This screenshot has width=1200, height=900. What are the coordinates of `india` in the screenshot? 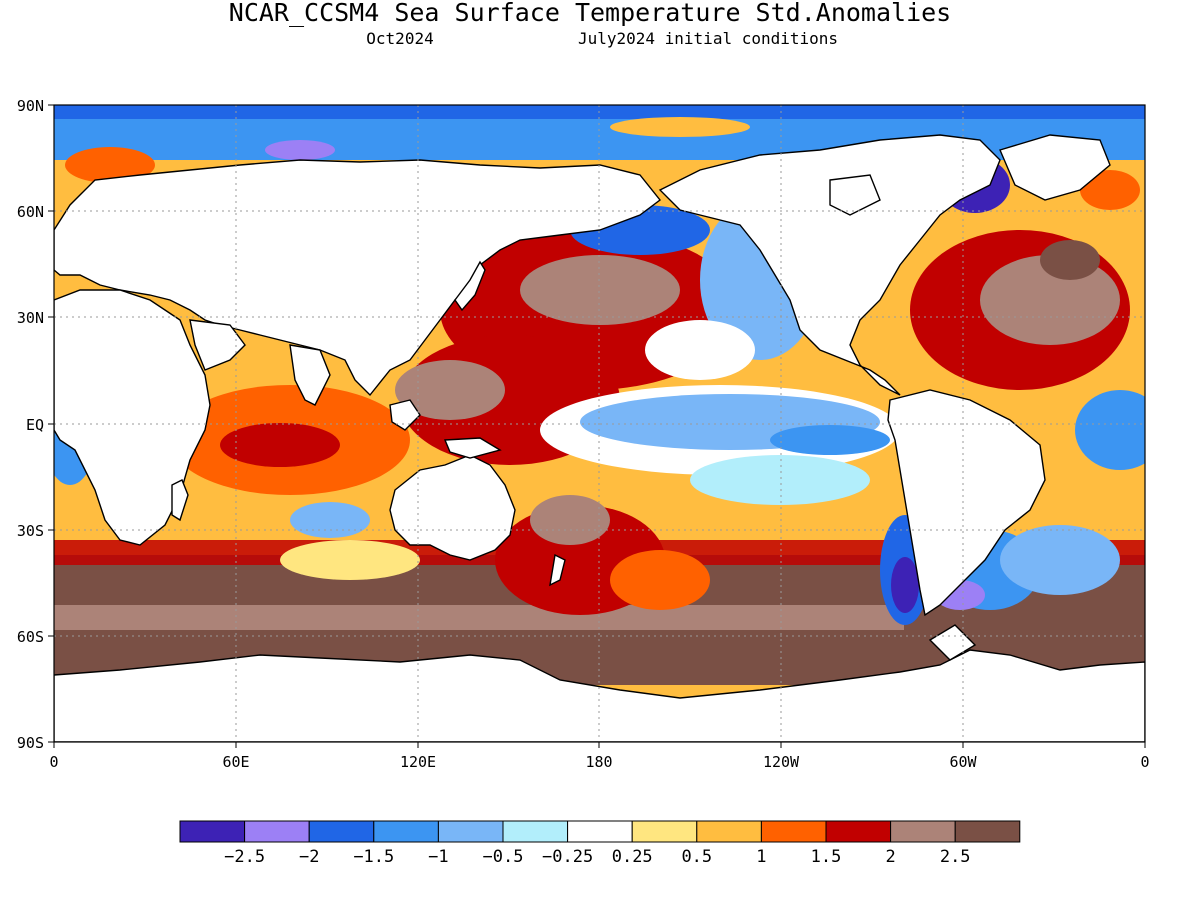 It's located at (310, 375).